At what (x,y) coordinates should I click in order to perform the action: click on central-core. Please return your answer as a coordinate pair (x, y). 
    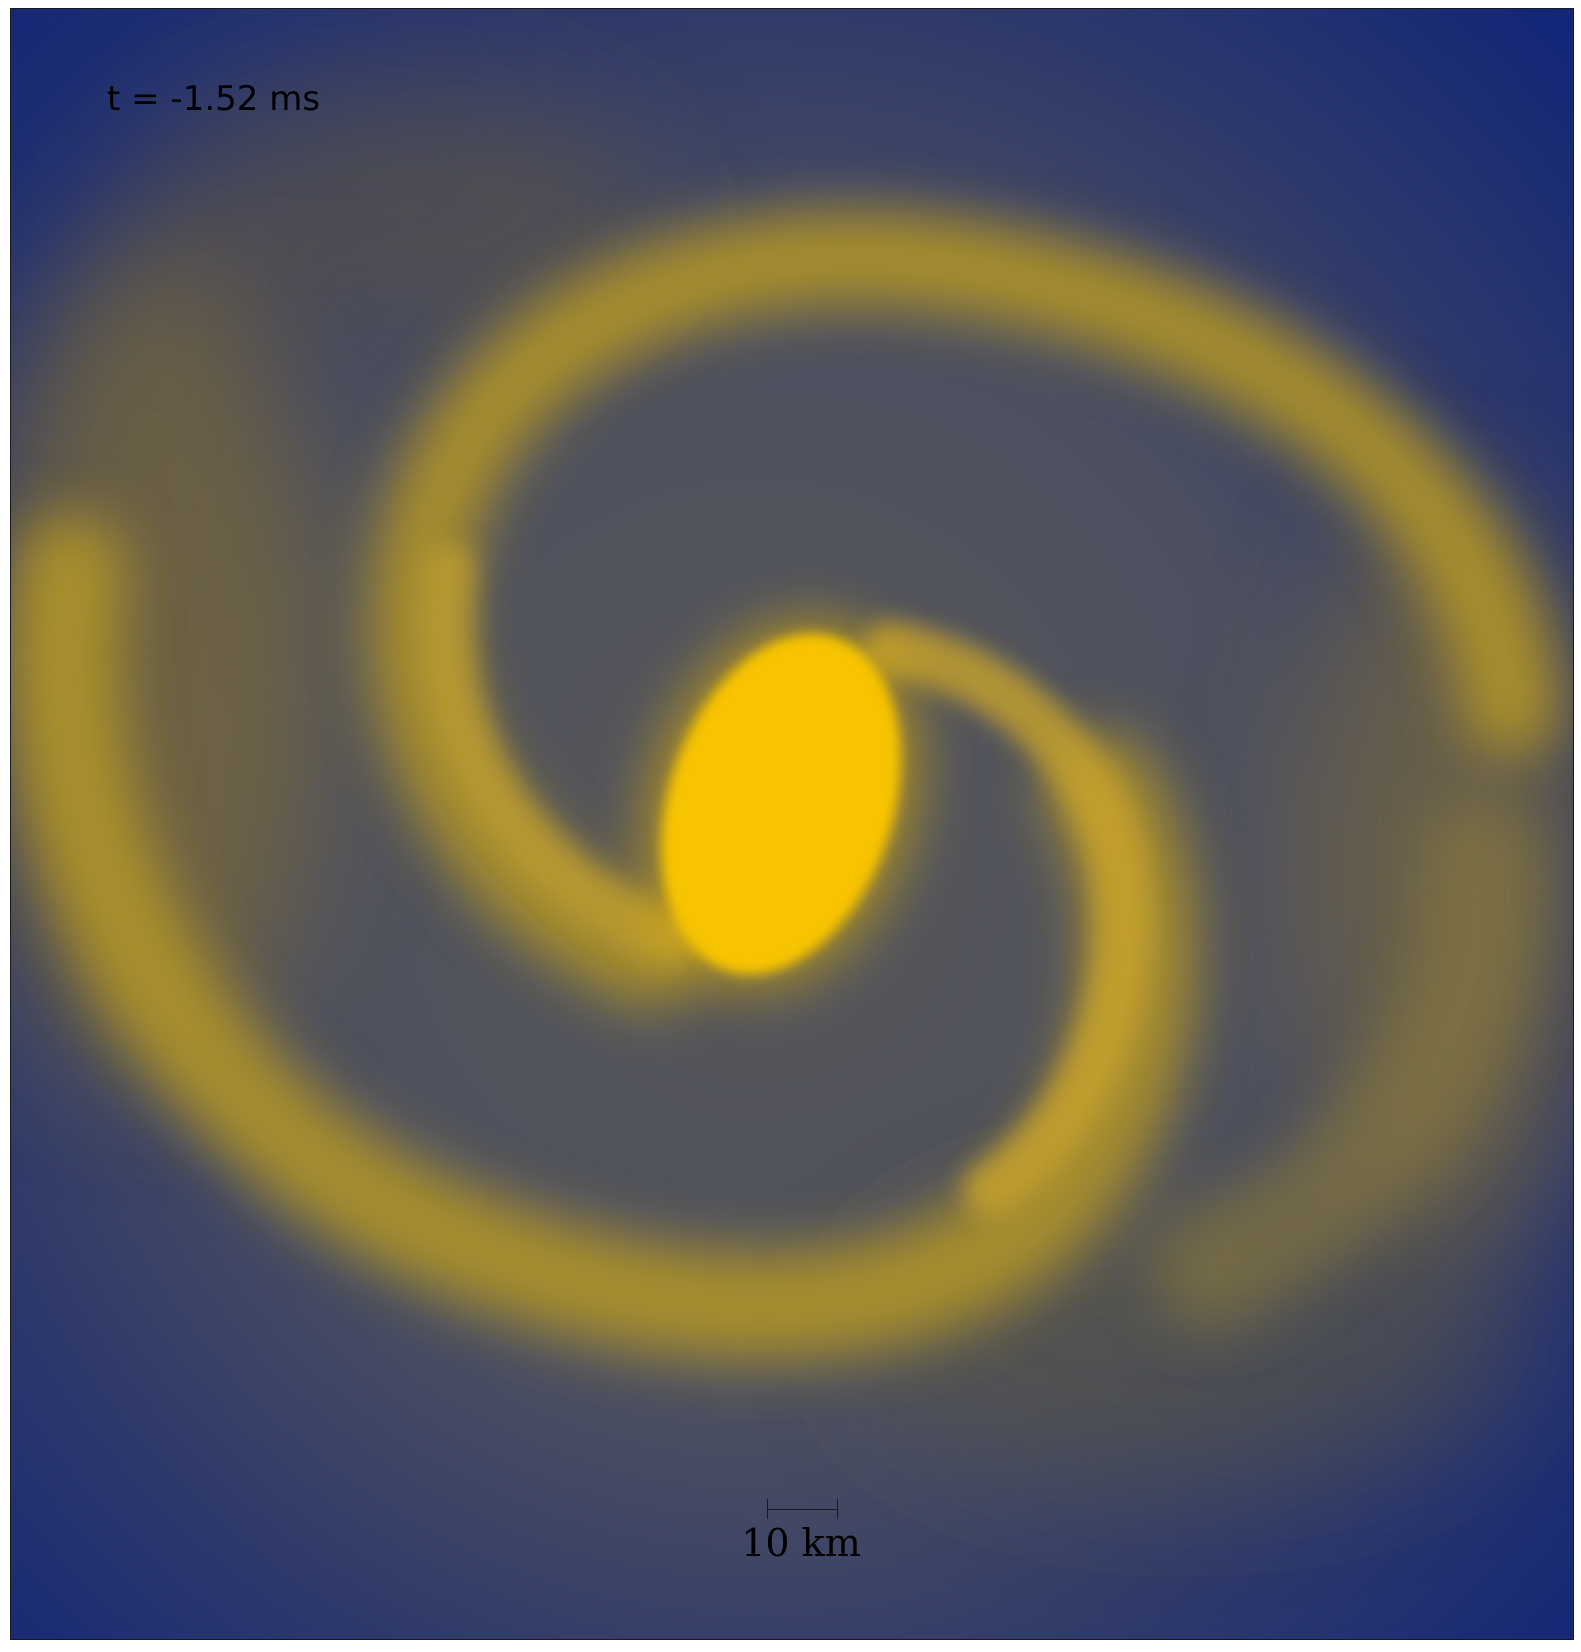
    Looking at the image, I should click on (781, 804).